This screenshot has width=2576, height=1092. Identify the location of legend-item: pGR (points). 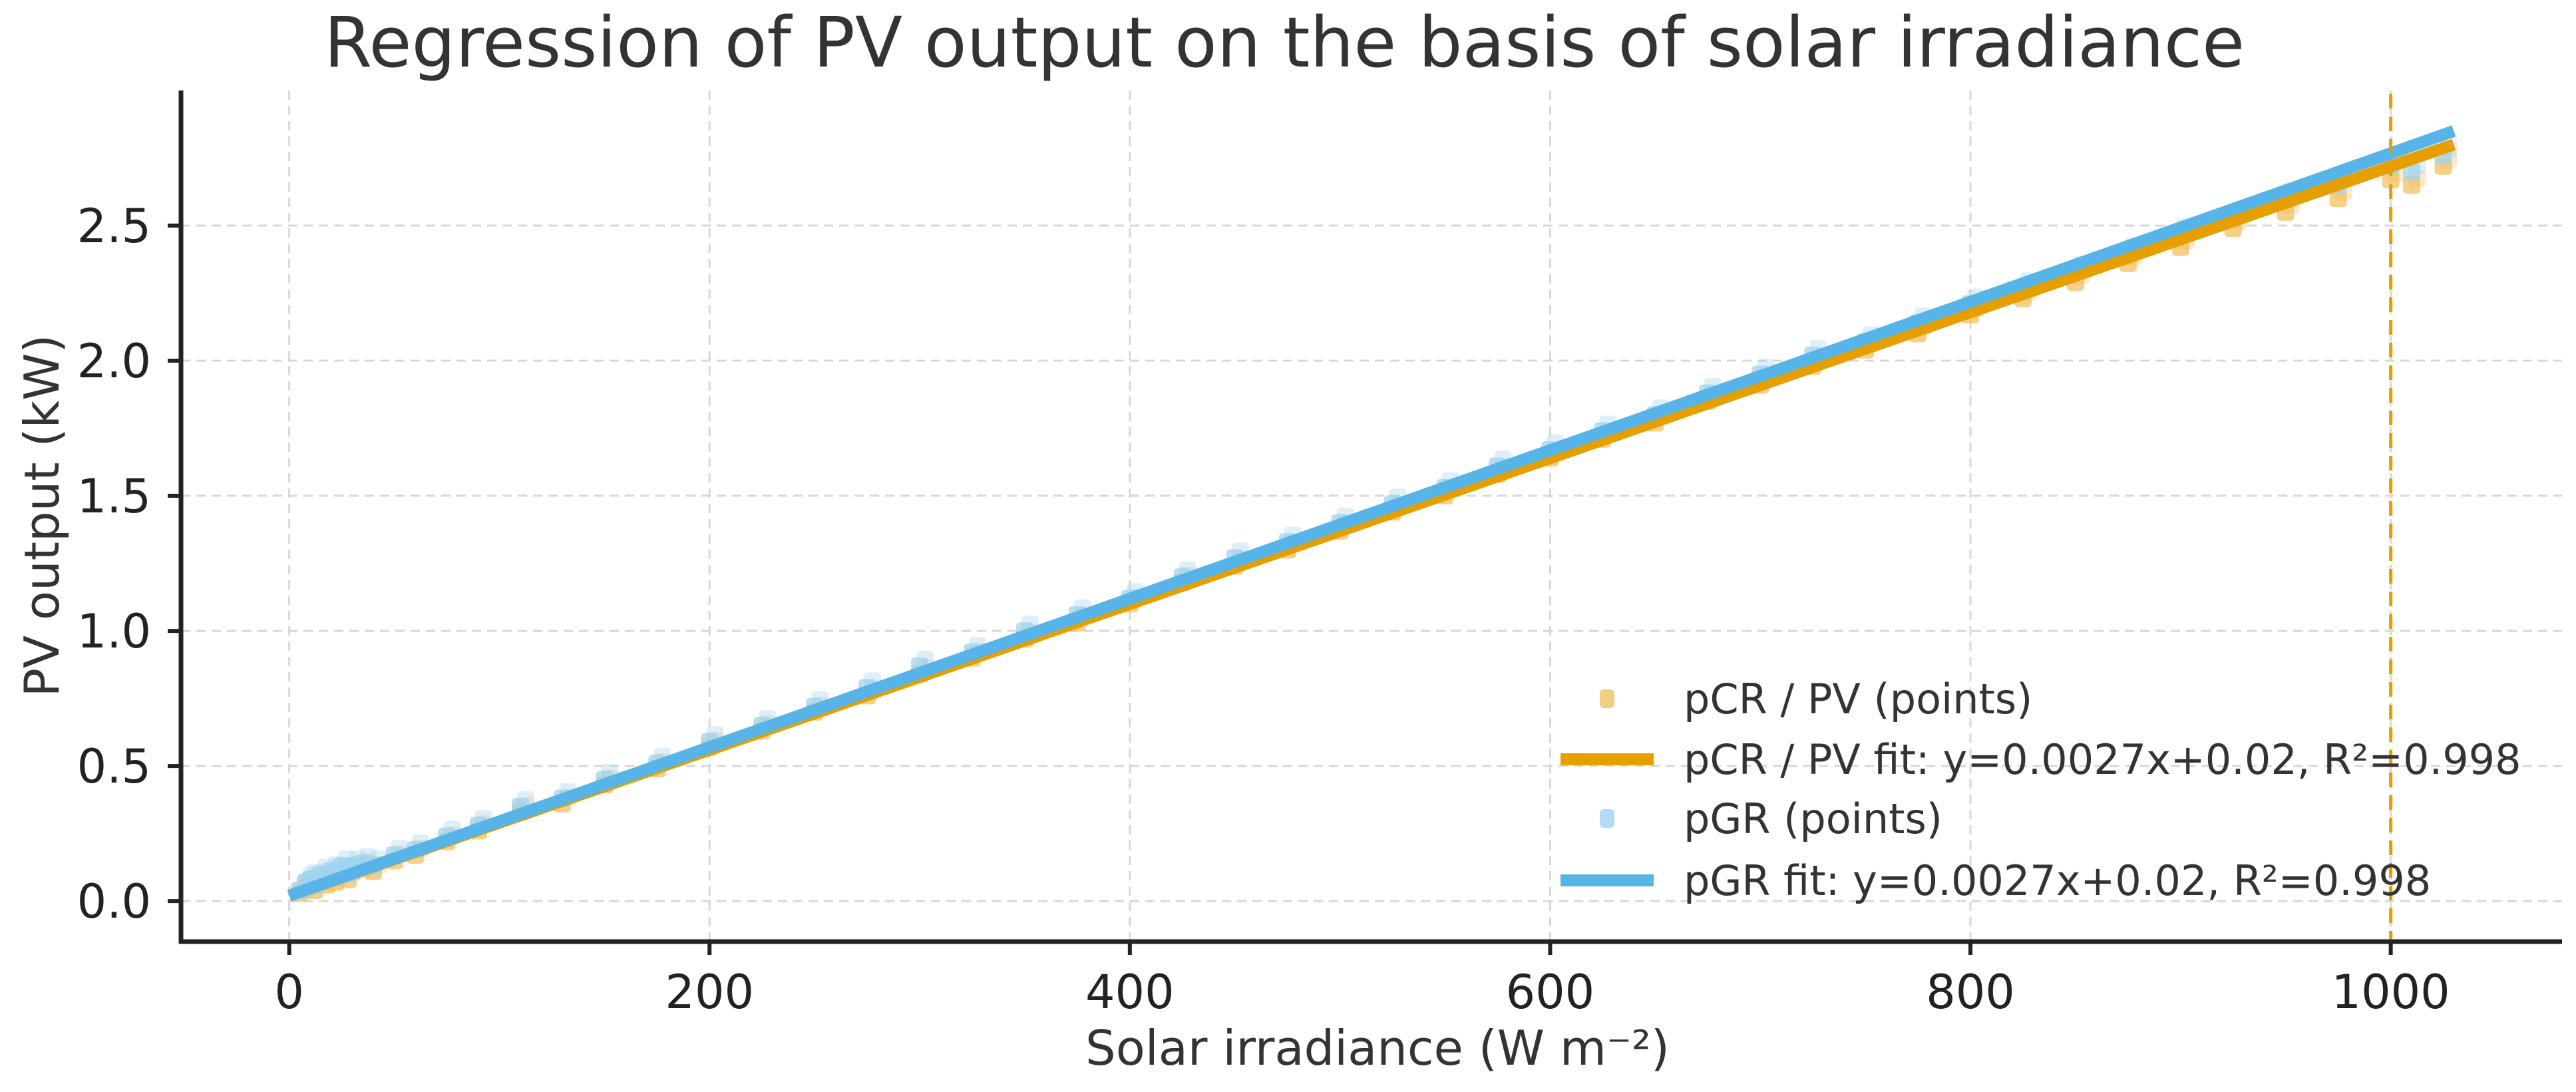
(1771, 819).